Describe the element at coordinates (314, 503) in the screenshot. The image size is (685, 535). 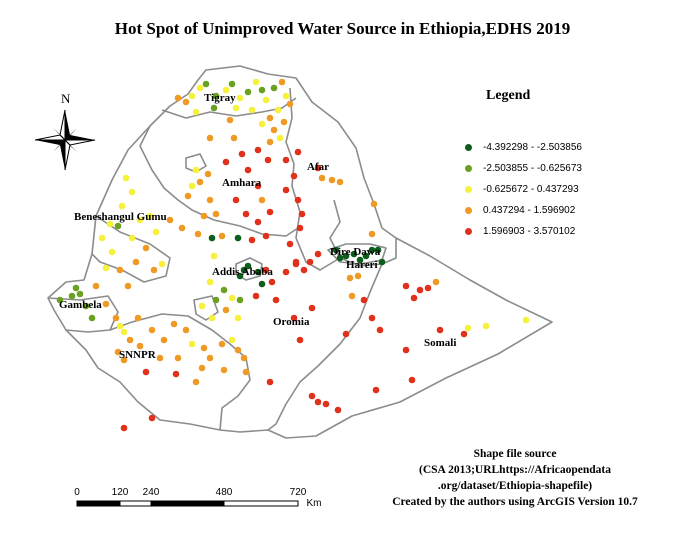
I see `scale-unit: Km` at that location.